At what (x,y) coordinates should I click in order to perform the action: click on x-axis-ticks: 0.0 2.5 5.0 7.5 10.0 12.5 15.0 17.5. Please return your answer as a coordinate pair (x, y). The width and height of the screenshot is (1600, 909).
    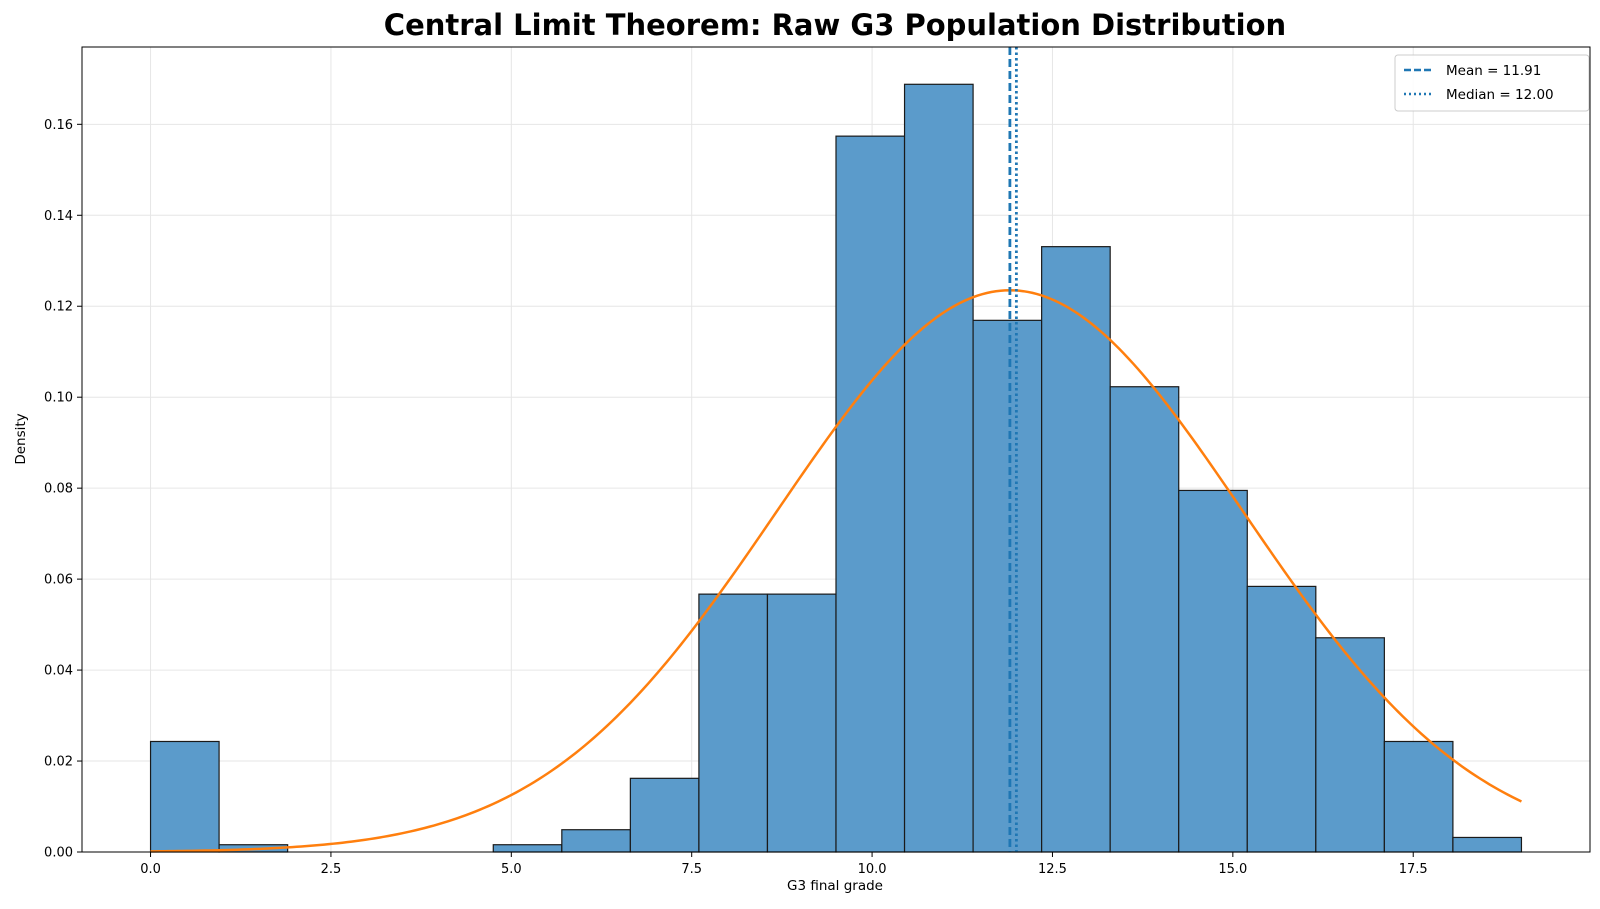
    Looking at the image, I should click on (784, 864).